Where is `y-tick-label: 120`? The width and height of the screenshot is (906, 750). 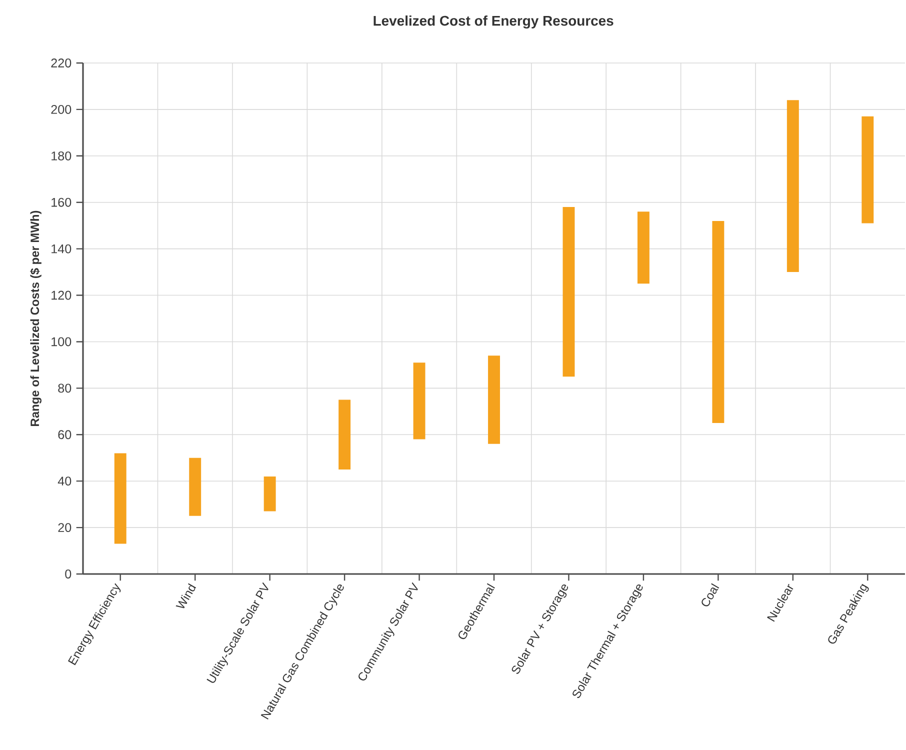 y-tick-label: 120 is located at coordinates (62, 295).